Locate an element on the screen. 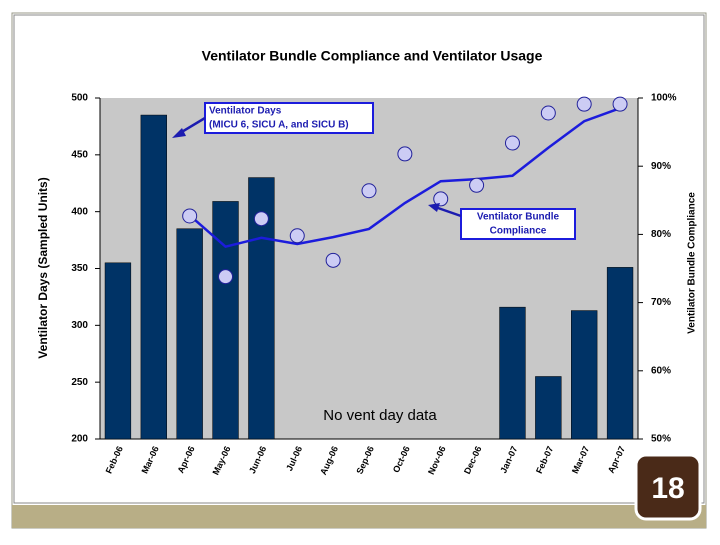 The width and height of the screenshot is (720, 545). slide-badge is located at coordinates (668, 487).